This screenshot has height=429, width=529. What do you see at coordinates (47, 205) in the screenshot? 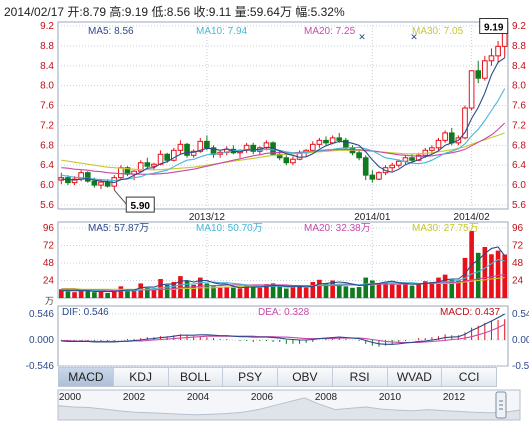
I see `price-ytick-left: 5.6` at bounding box center [47, 205].